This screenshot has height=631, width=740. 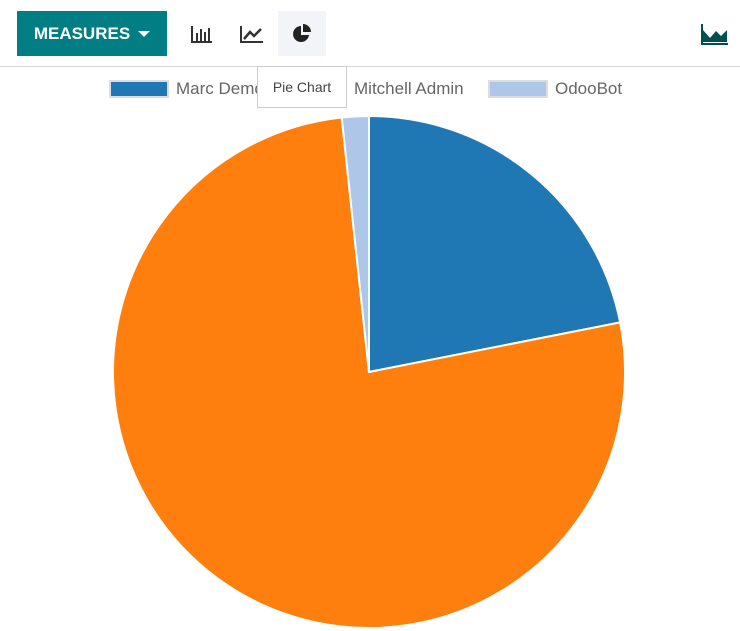 I want to click on line-chart-icon, so click(x=251, y=34).